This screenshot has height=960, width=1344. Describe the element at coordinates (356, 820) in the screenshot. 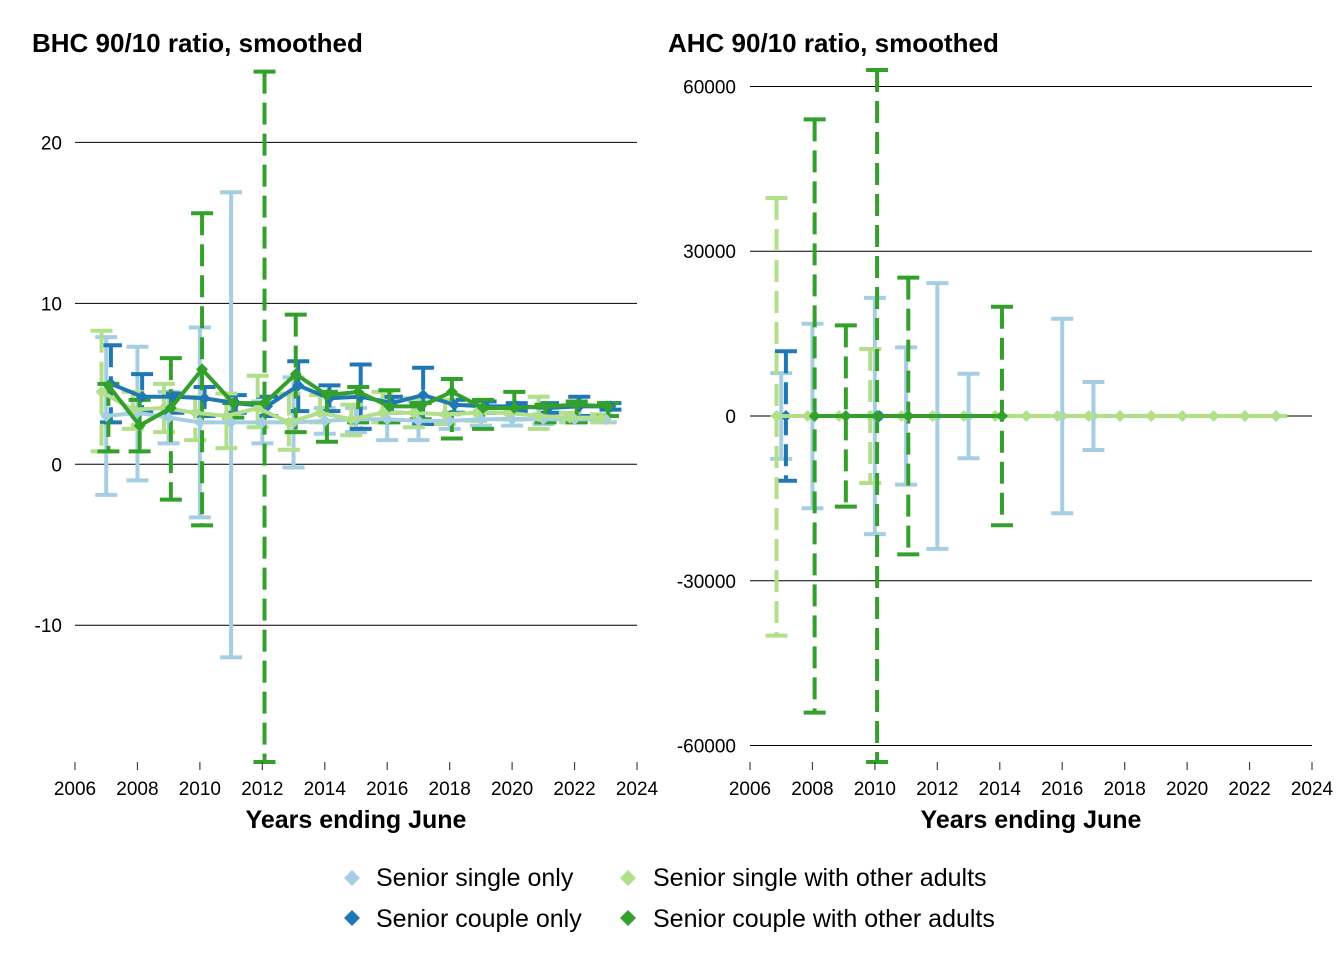

I see `x-axis-label-bhc: Years ending June` at that location.